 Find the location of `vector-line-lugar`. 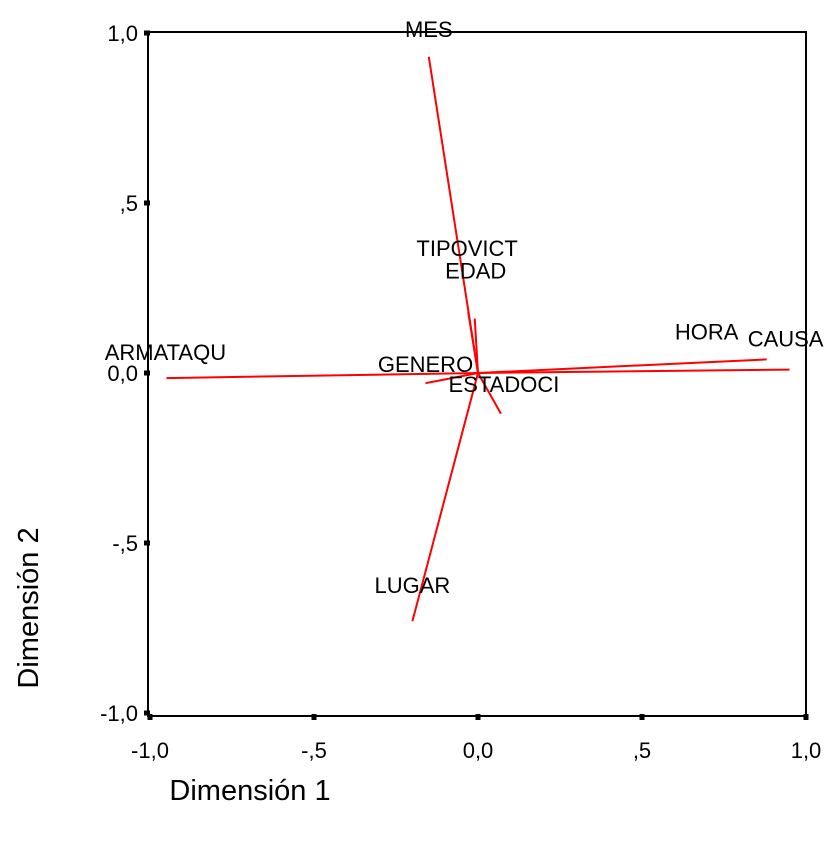

vector-line-lugar is located at coordinates (445, 497).